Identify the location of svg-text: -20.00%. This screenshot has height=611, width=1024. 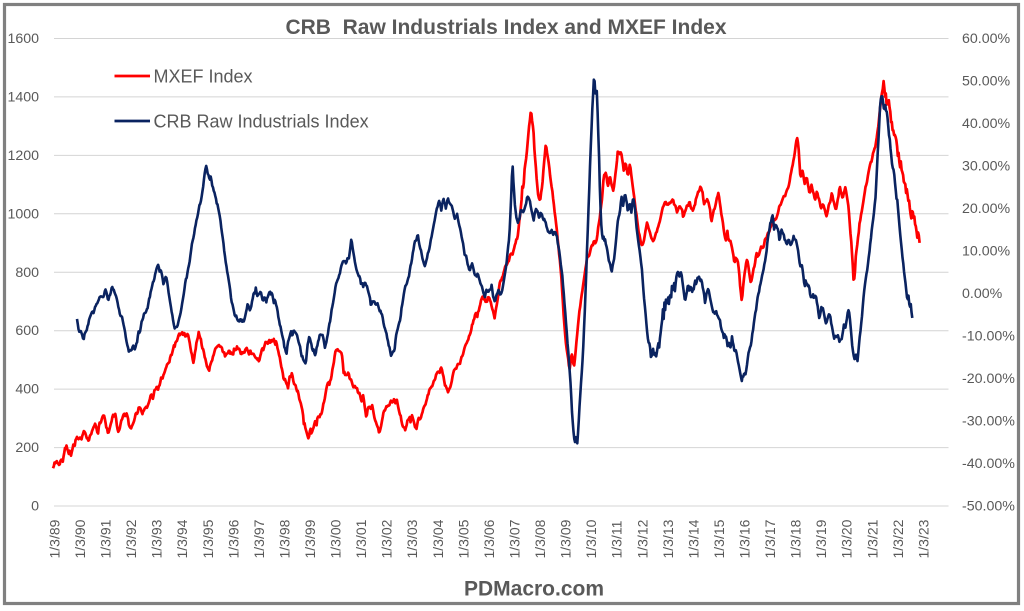
(988, 379).